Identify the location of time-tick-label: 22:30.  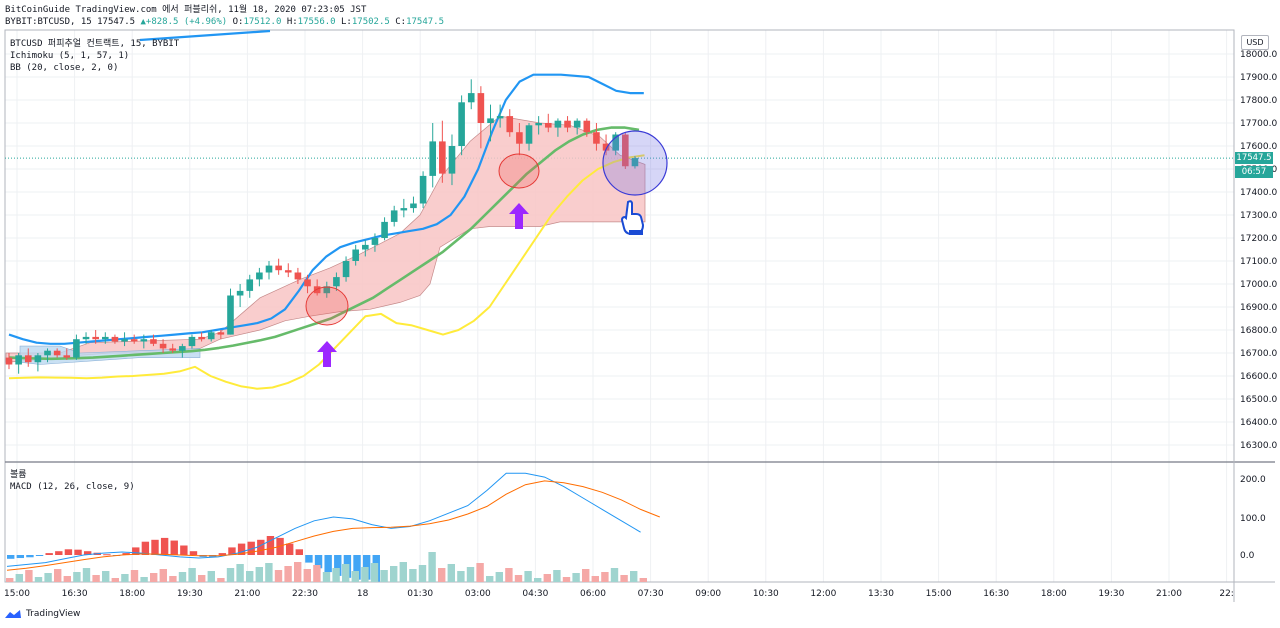
(305, 594).